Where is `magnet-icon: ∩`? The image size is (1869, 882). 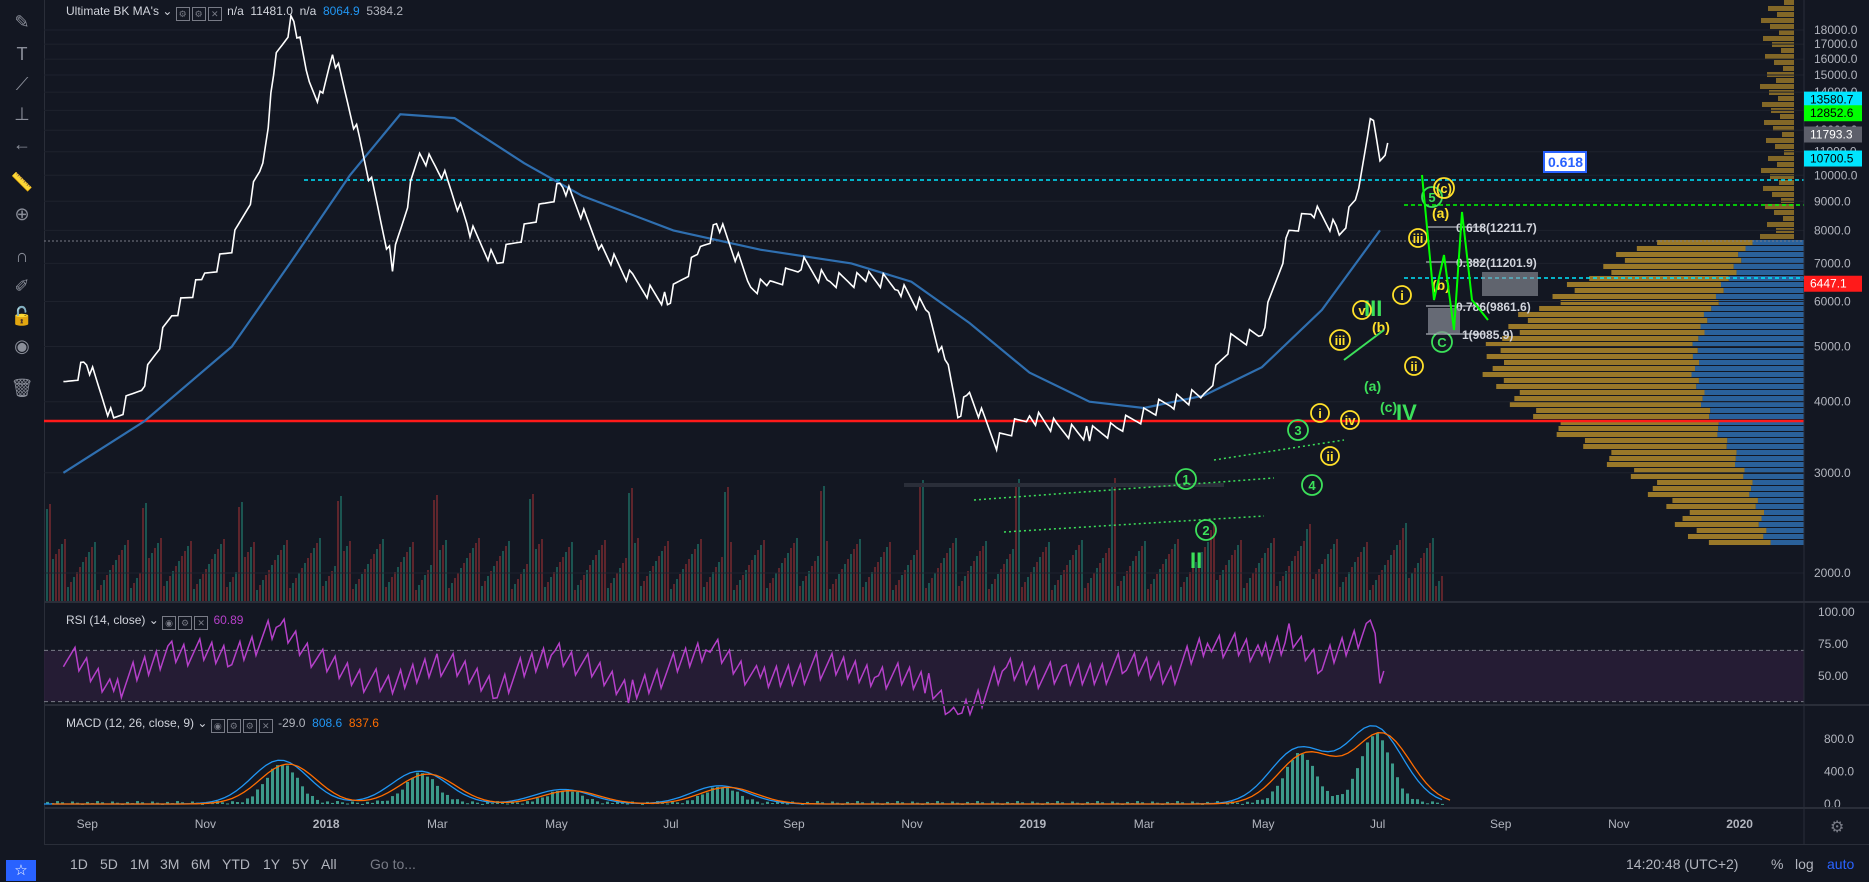 magnet-icon: ∩ is located at coordinates (22, 255).